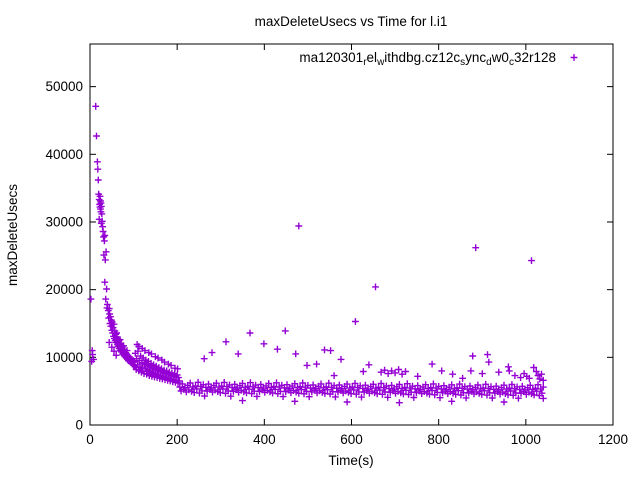 The width and height of the screenshot is (640, 480). What do you see at coordinates (64, 221) in the screenshot?
I see `y-tick-label: 30000` at bounding box center [64, 221].